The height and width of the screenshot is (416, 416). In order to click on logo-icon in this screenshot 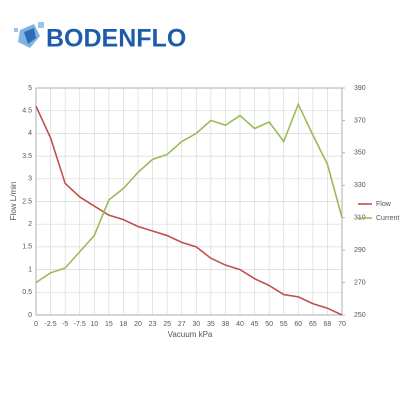, I will do `click(29, 35)`.